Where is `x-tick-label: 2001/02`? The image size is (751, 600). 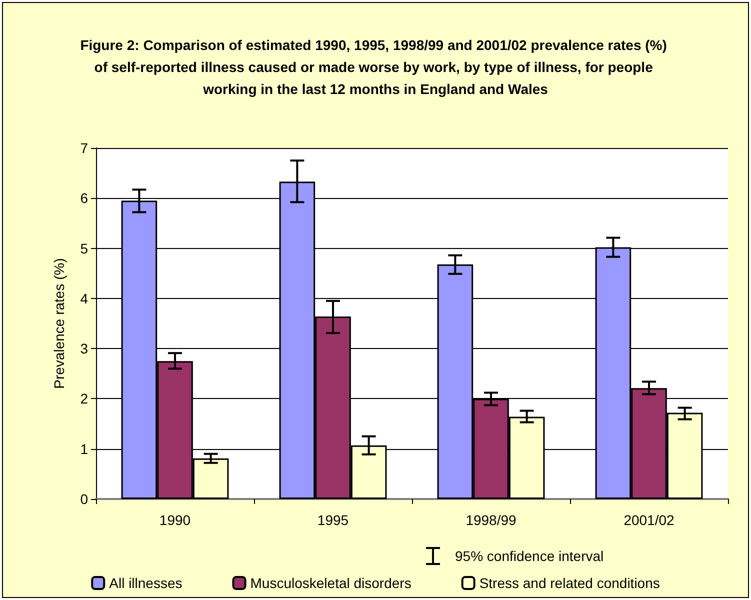 x-tick-label: 2001/02 is located at coordinates (649, 520).